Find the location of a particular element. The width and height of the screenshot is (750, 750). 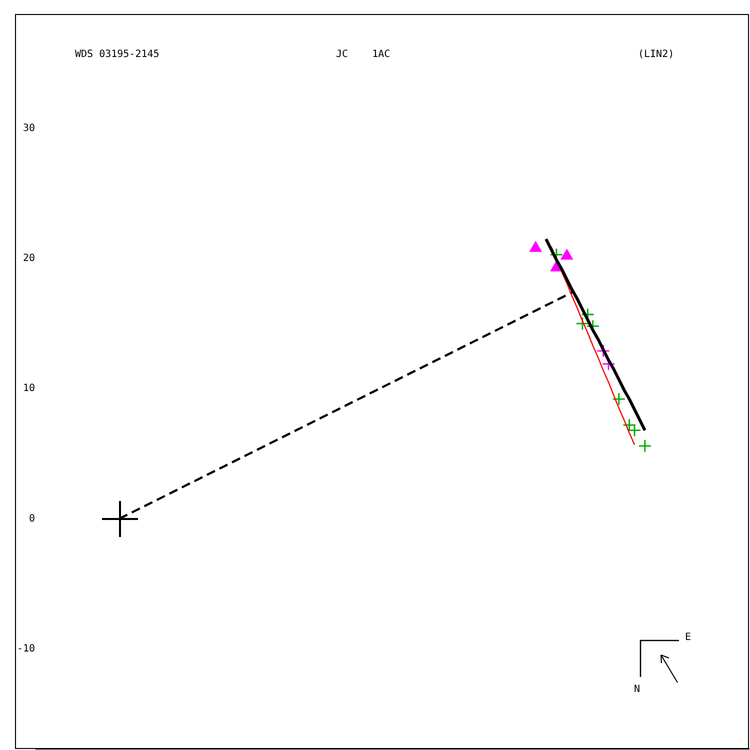

text: WDS 03195-2145 is located at coordinates (117, 55).